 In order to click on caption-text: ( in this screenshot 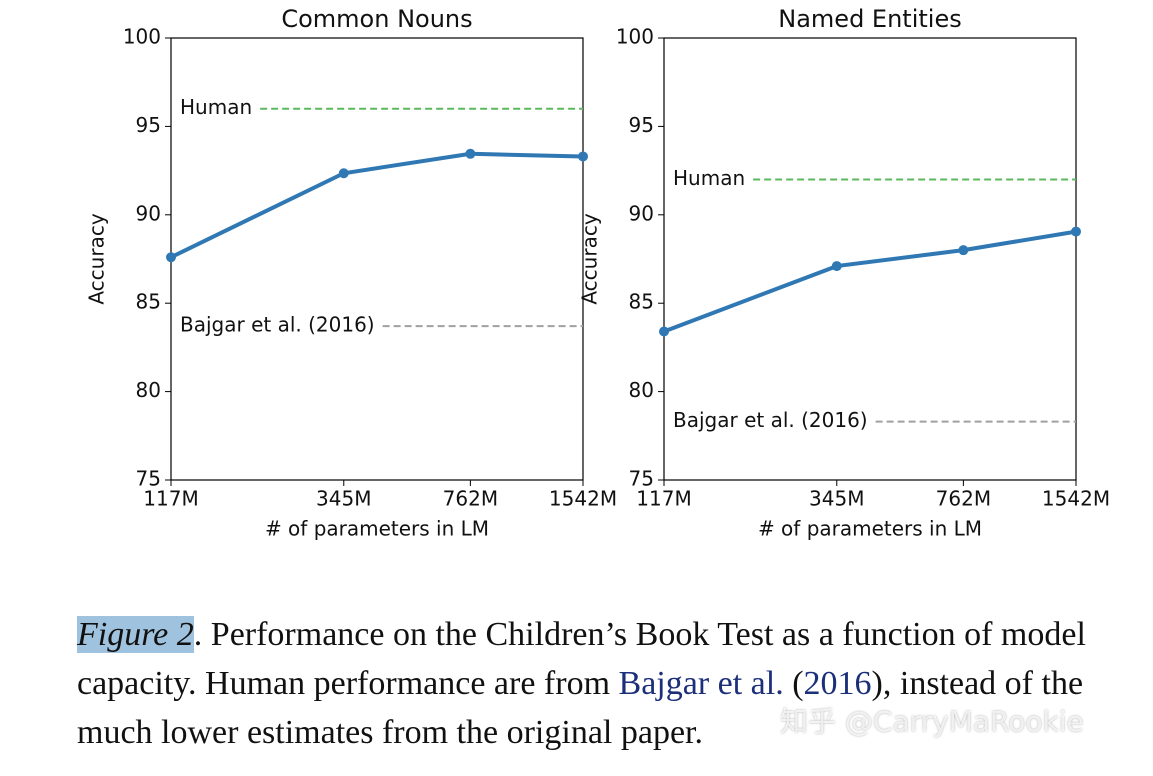, I will do `click(793, 683)`.